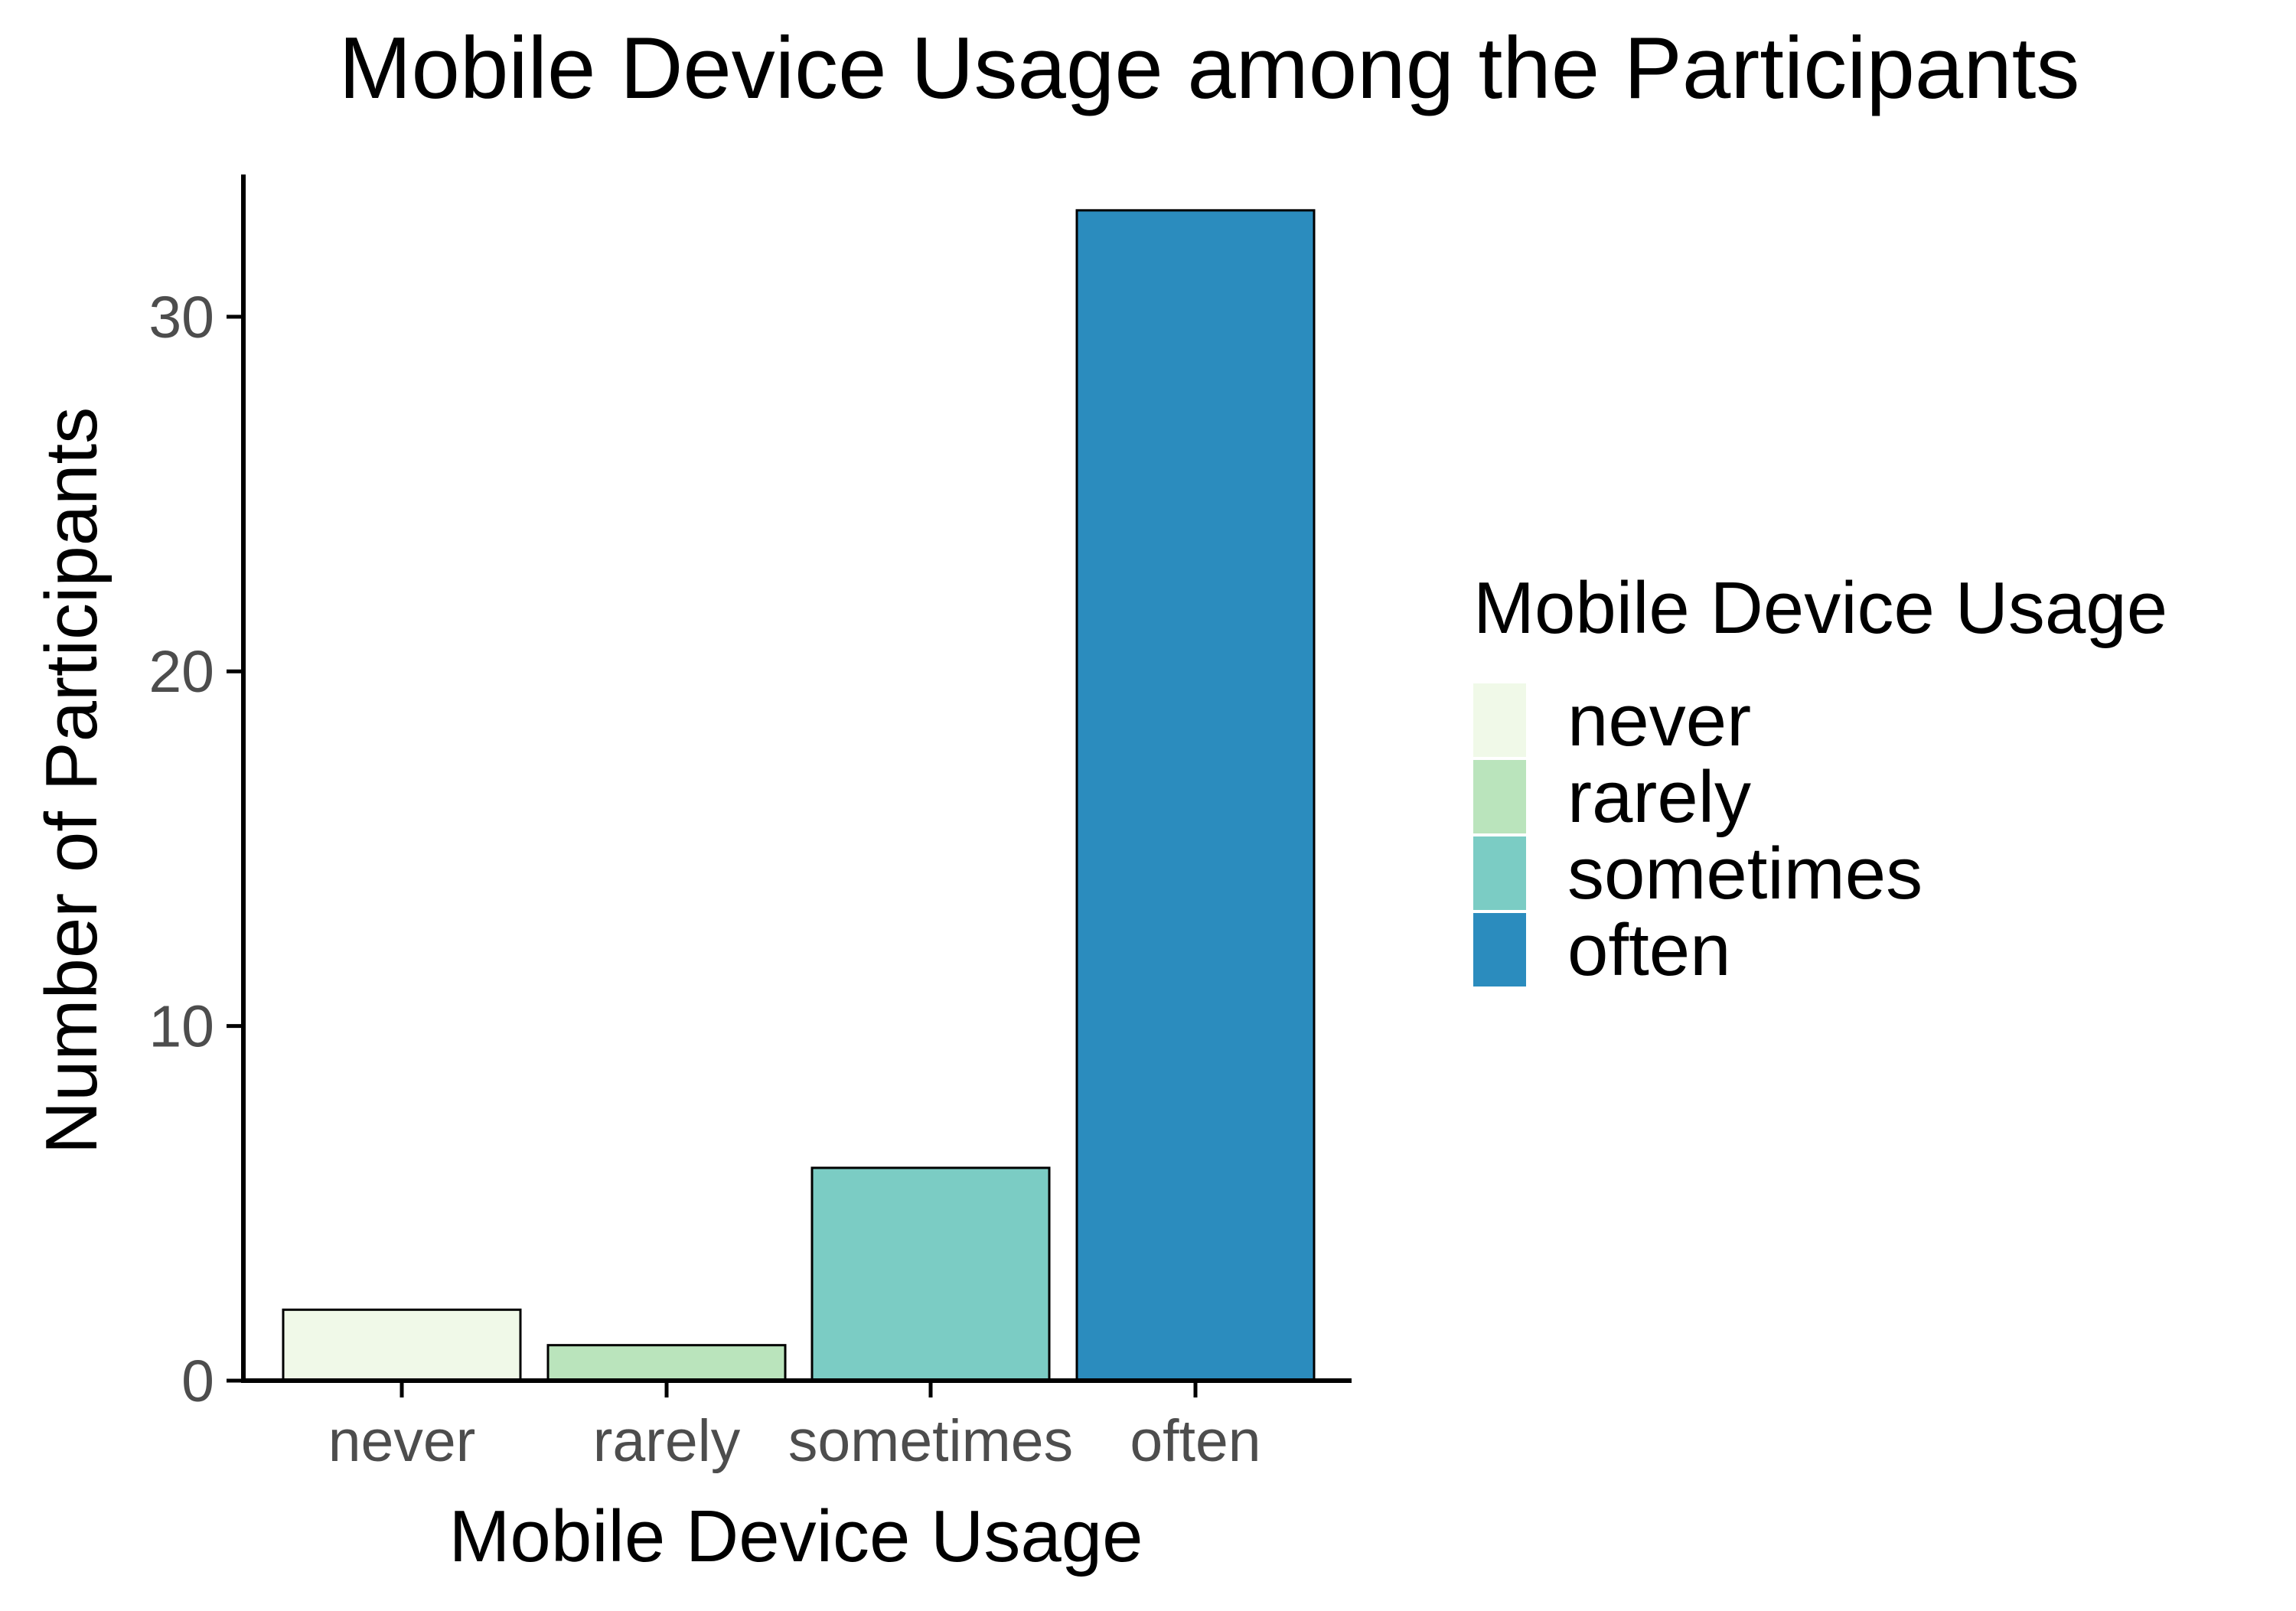 The height and width of the screenshot is (1611, 2296). Describe the element at coordinates (1499, 796) in the screenshot. I see `legend-swatch-rarely` at that location.